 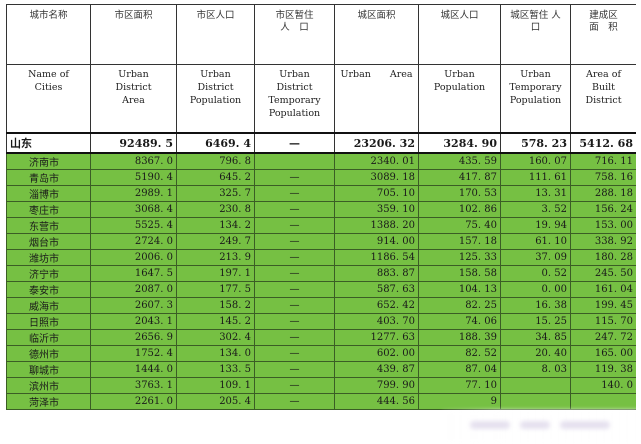 I want to click on column-header-en: Urban District Area, so click(x=133, y=99).